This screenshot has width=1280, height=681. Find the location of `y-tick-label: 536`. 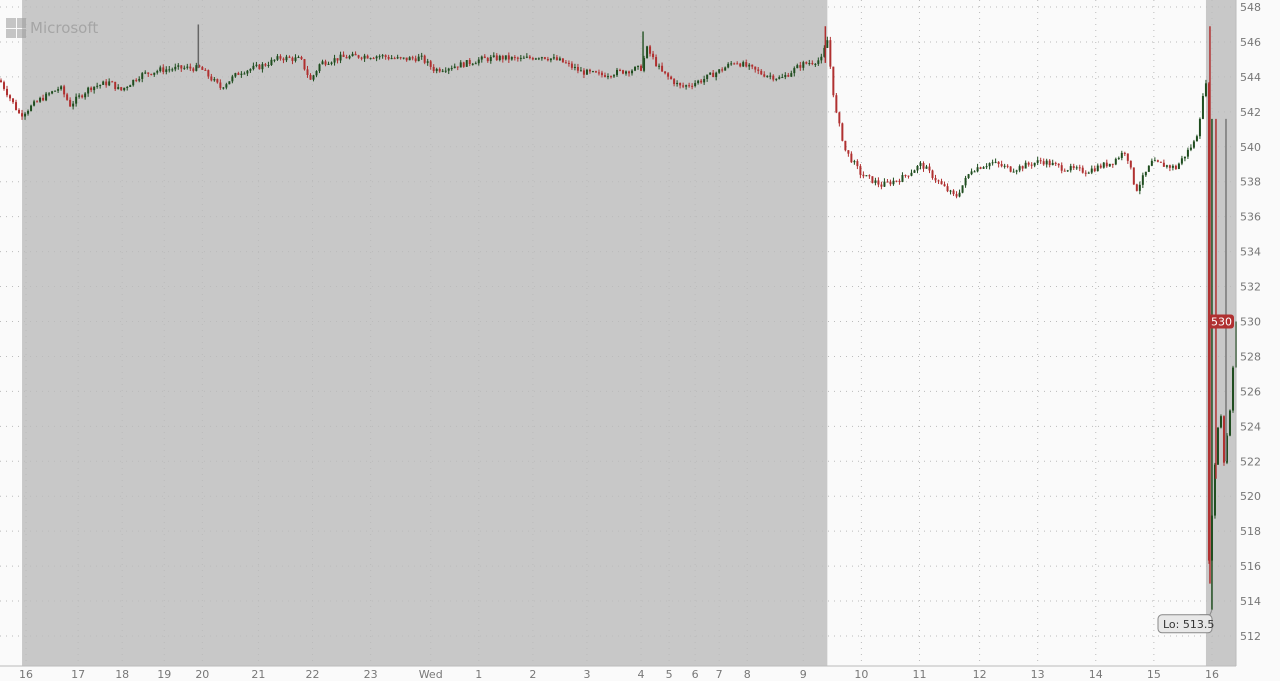

y-tick-label: 536 is located at coordinates (1250, 217).